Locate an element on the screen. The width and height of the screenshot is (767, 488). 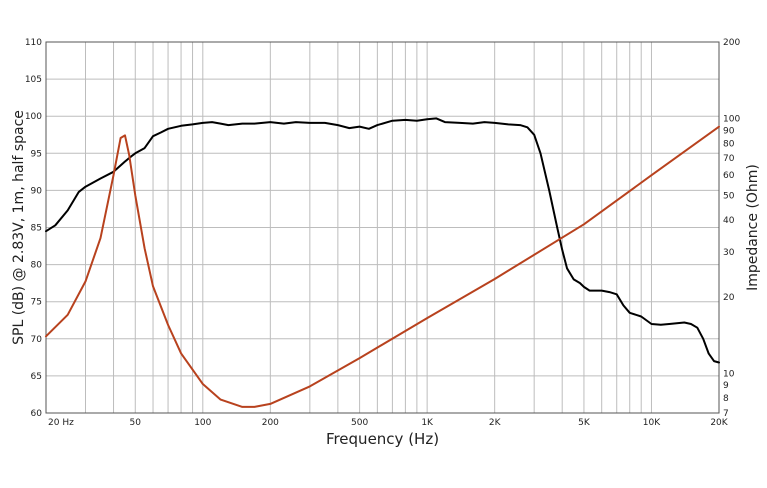
y2-tick-label: 100 is located at coordinates (731, 120).